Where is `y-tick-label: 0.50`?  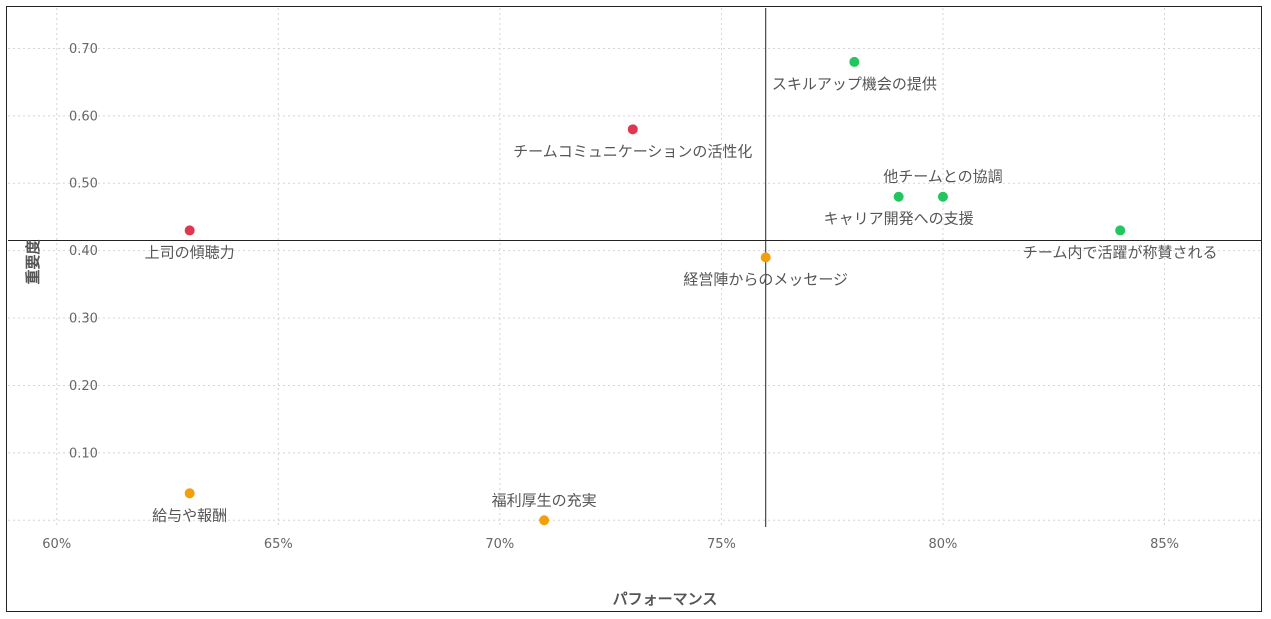
y-tick-label: 0.50 is located at coordinates (83, 184).